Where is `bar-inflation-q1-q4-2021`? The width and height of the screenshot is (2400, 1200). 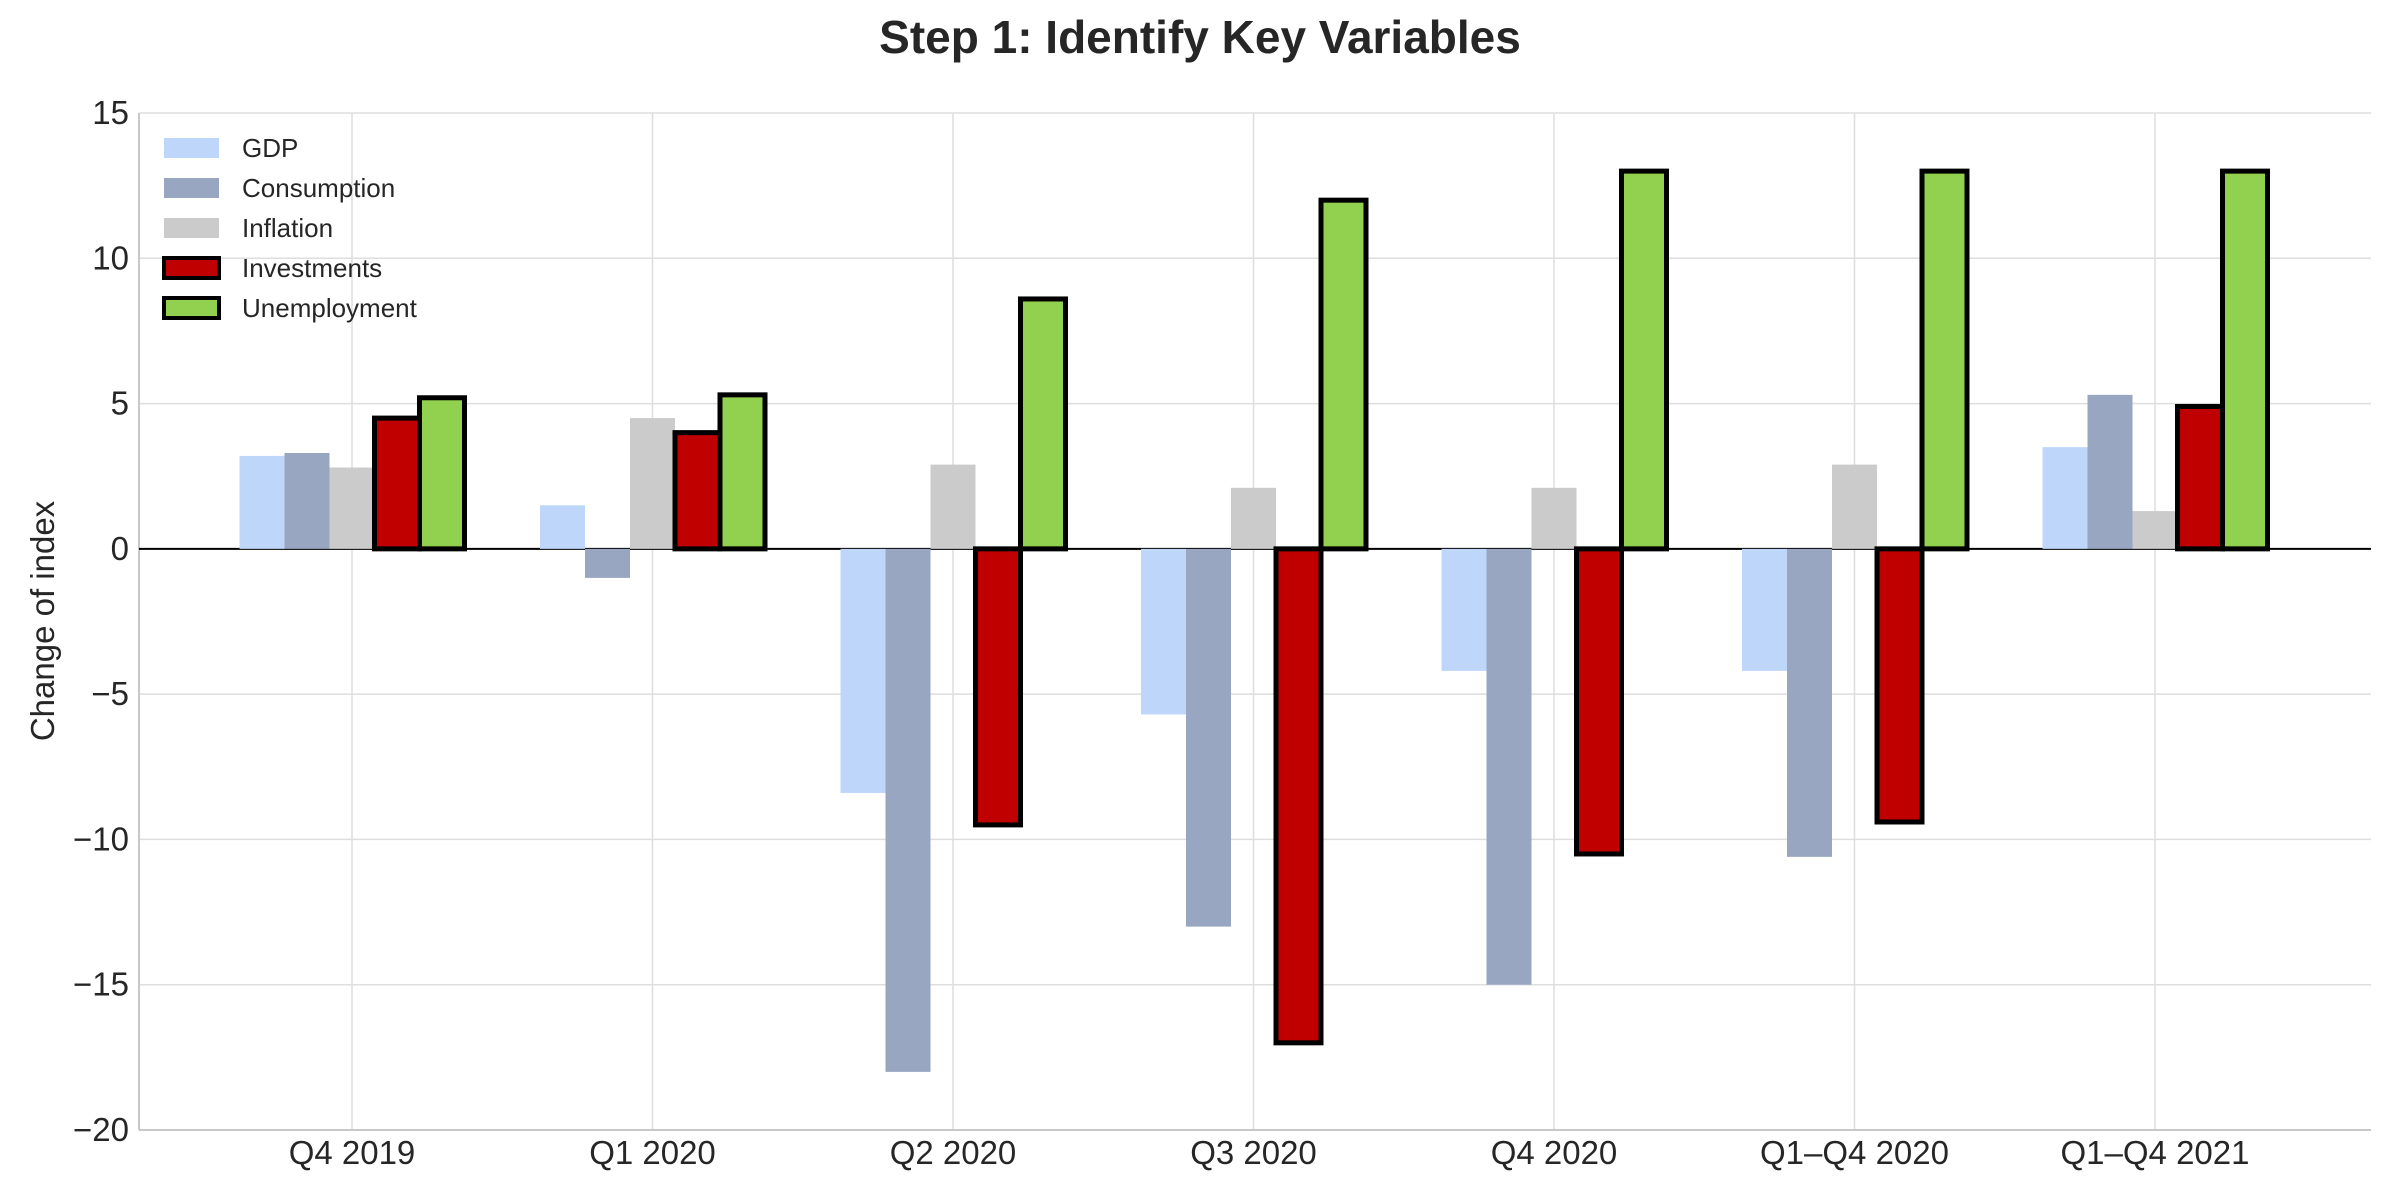
bar-inflation-q1-q4-2021 is located at coordinates (2155, 530).